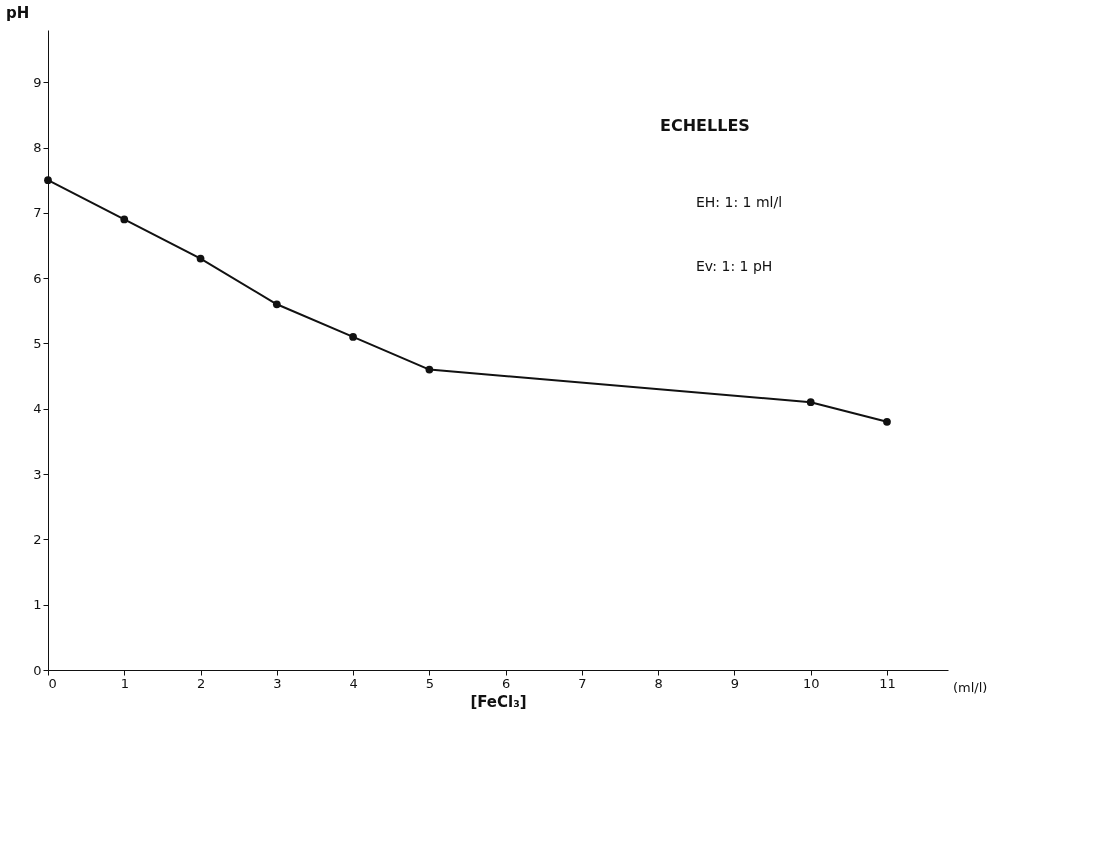  Describe the element at coordinates (37, 605) in the screenshot. I see `y-tick-label: 1` at that location.